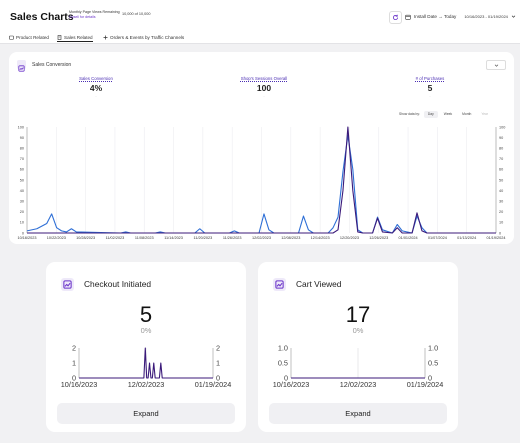 The height and width of the screenshot is (443, 520). Describe the element at coordinates (349, 238) in the screenshot. I see `x-tick-label: 12/20/2023` at that location.